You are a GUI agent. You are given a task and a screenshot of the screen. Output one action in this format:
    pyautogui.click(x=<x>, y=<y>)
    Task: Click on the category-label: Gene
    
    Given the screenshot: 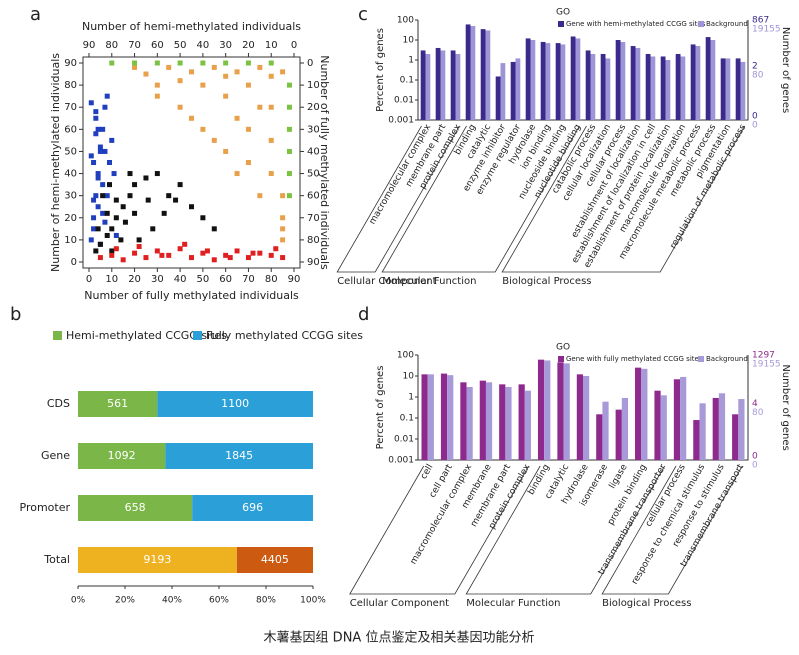 What is the action you would take?
    pyautogui.click(x=55, y=455)
    